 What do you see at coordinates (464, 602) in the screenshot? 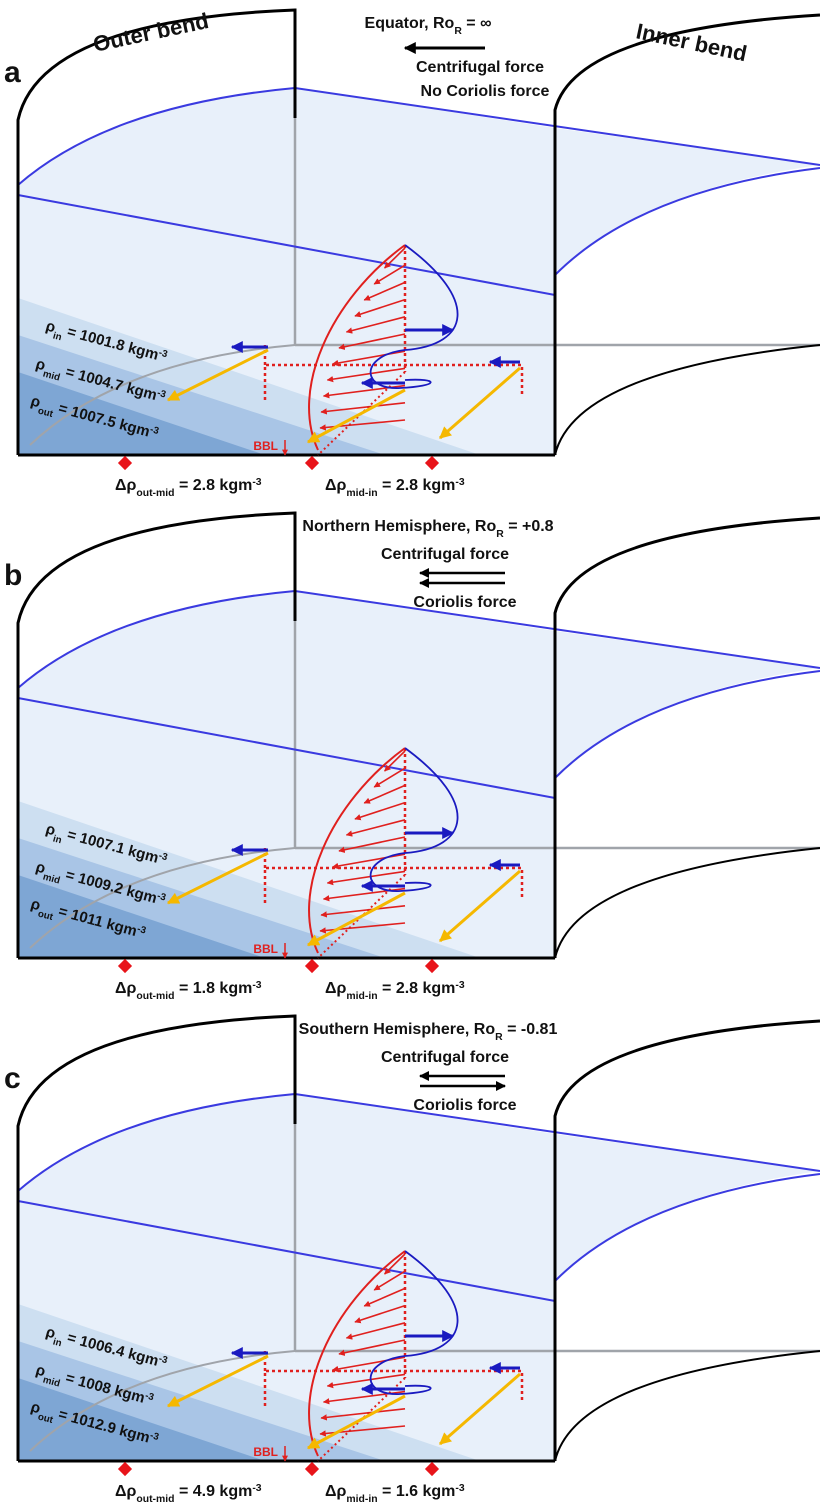
I see `force-label: Coriolis force` at bounding box center [464, 602].